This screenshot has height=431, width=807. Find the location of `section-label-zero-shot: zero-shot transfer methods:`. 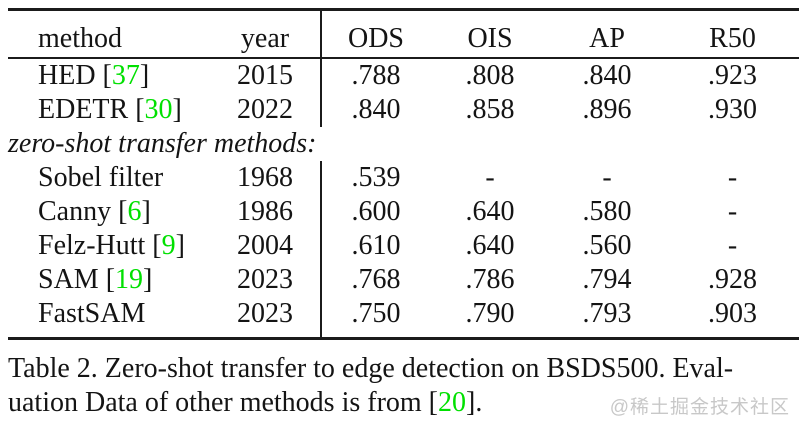

section-label-zero-shot: zero-shot transfer methods: is located at coordinates (403, 144).